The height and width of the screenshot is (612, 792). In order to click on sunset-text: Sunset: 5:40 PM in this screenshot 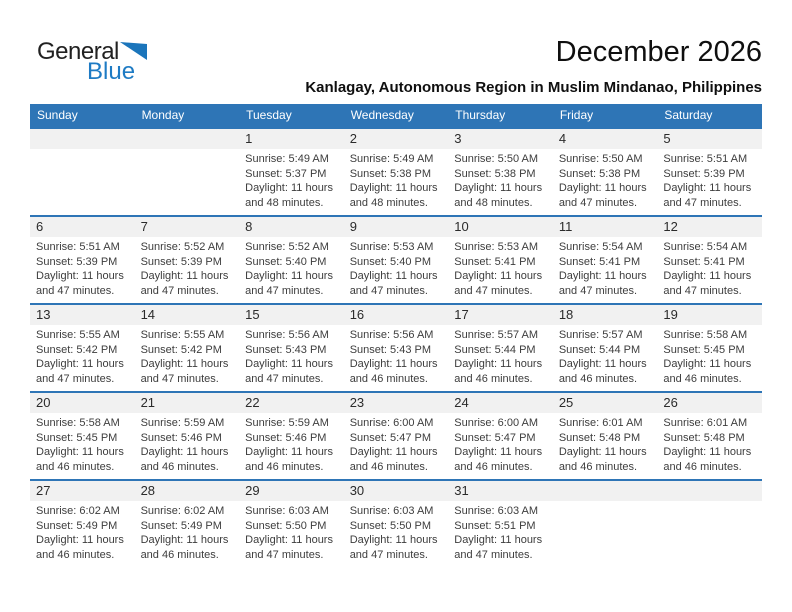, I will do `click(390, 261)`.